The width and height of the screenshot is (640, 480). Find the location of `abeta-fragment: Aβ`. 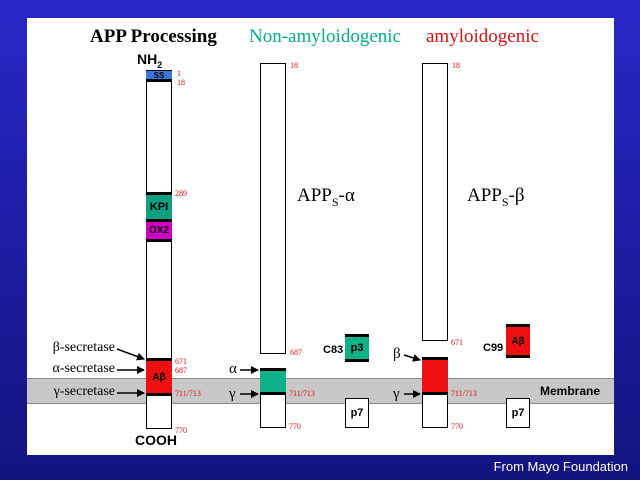

abeta-fragment: Aβ is located at coordinates (518, 341).